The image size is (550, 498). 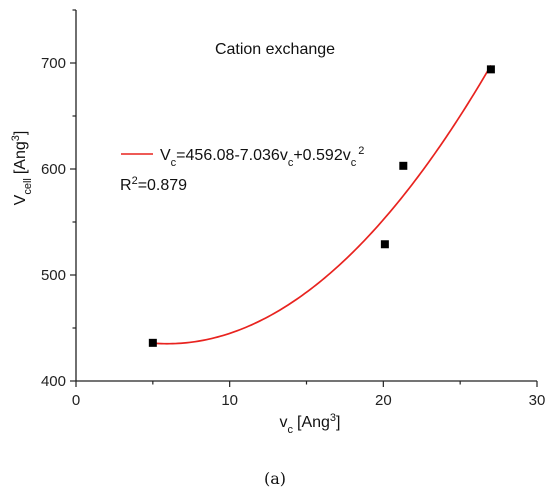 What do you see at coordinates (22, 168) in the screenshot?
I see `y-axis-label: Vcell[Ang3]` at bounding box center [22, 168].